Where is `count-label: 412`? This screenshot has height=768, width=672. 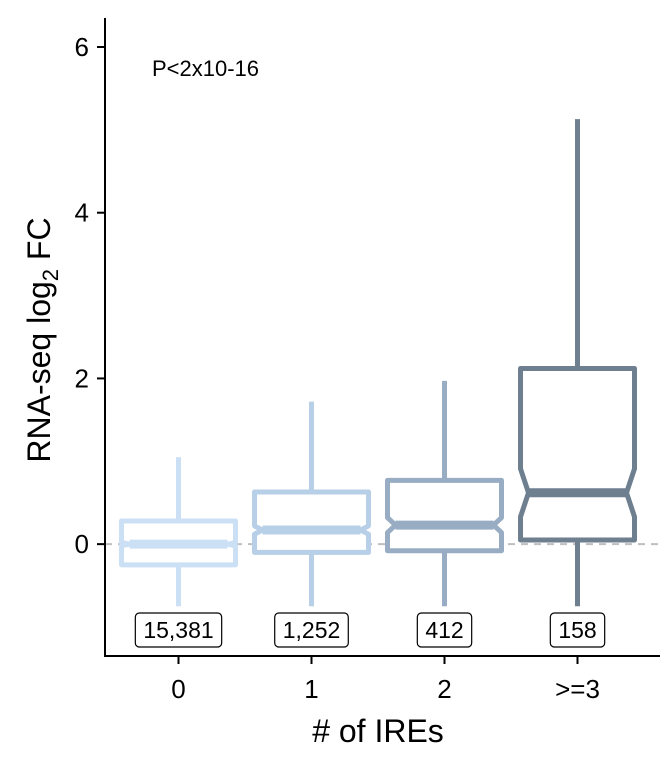
count-label: 412 is located at coordinates (444, 630).